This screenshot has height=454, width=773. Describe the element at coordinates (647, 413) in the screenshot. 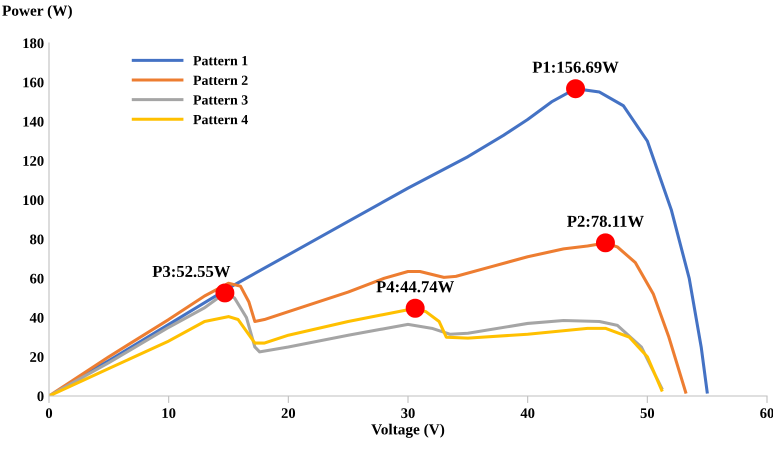

I see `x-tick-label: 50` at that location.